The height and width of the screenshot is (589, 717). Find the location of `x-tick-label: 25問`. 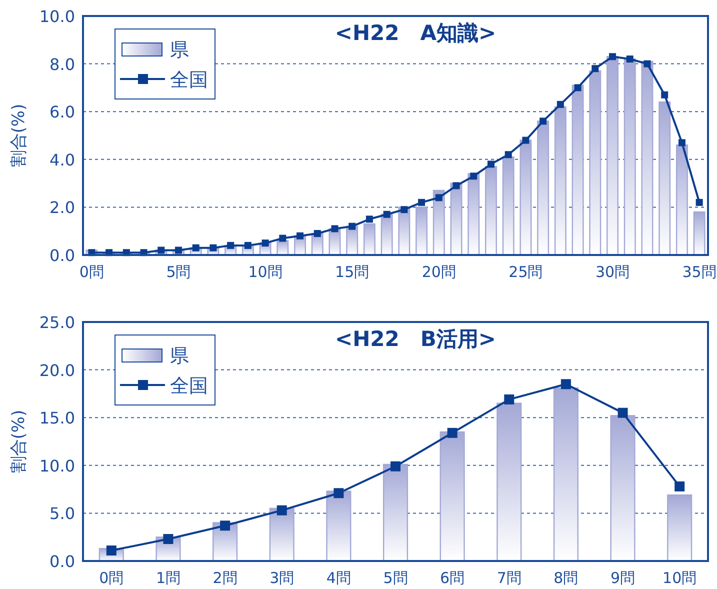

x-tick-label: 25問 is located at coordinates (525, 272).